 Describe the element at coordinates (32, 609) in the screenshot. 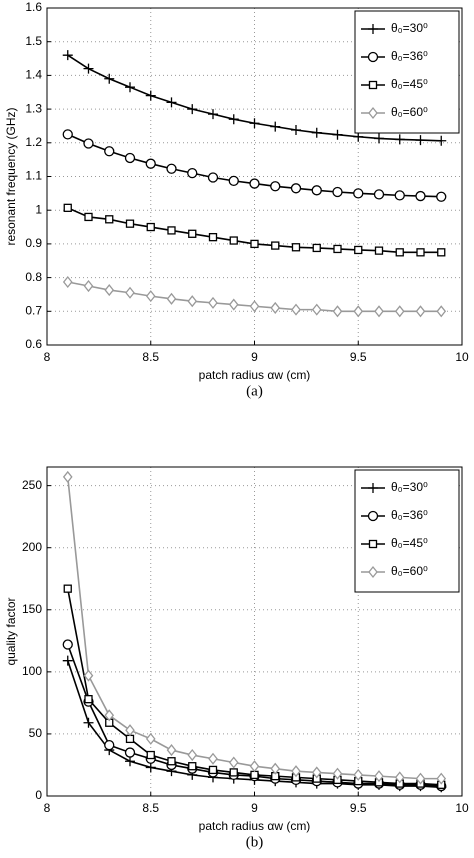

I see `y-tick-label: 150` at that location.